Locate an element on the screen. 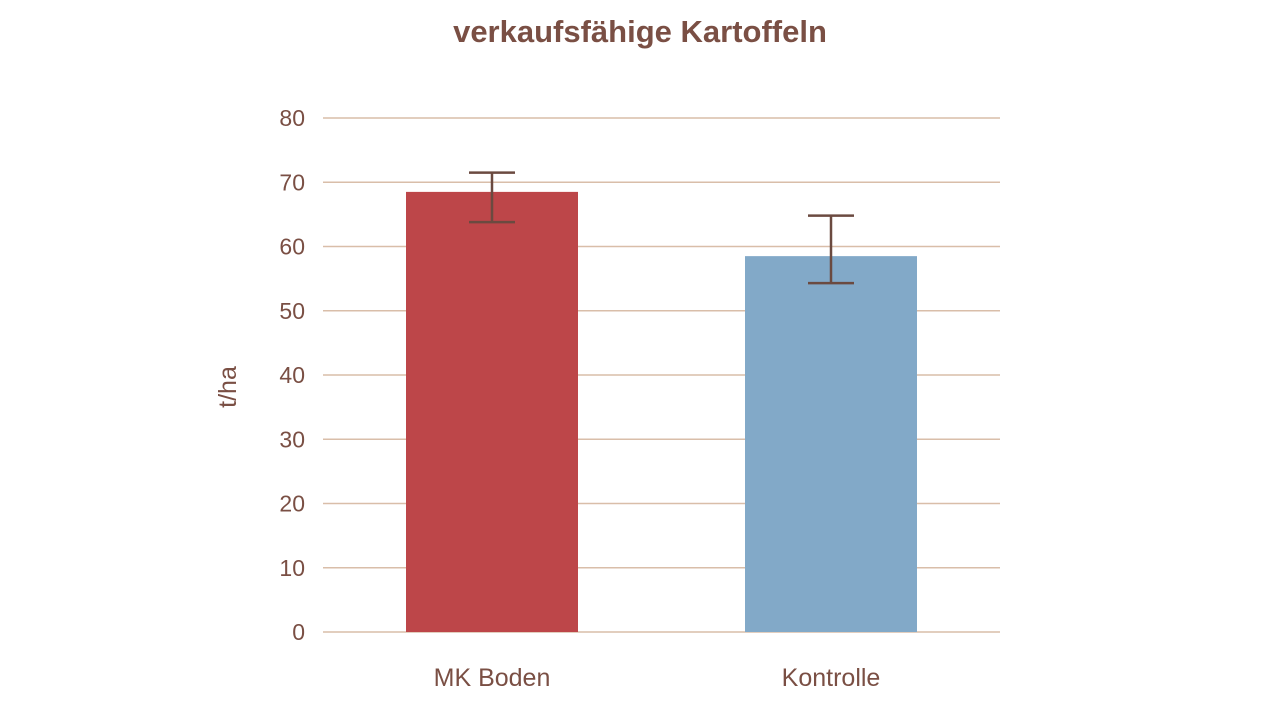 The height and width of the screenshot is (720, 1280). y-axis-title: t/ha is located at coordinates (228, 387).